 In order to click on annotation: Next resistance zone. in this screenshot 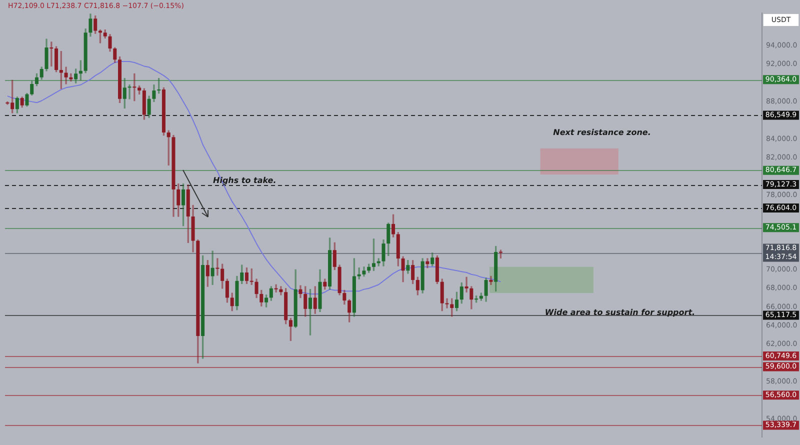, I will do `click(602, 133)`.